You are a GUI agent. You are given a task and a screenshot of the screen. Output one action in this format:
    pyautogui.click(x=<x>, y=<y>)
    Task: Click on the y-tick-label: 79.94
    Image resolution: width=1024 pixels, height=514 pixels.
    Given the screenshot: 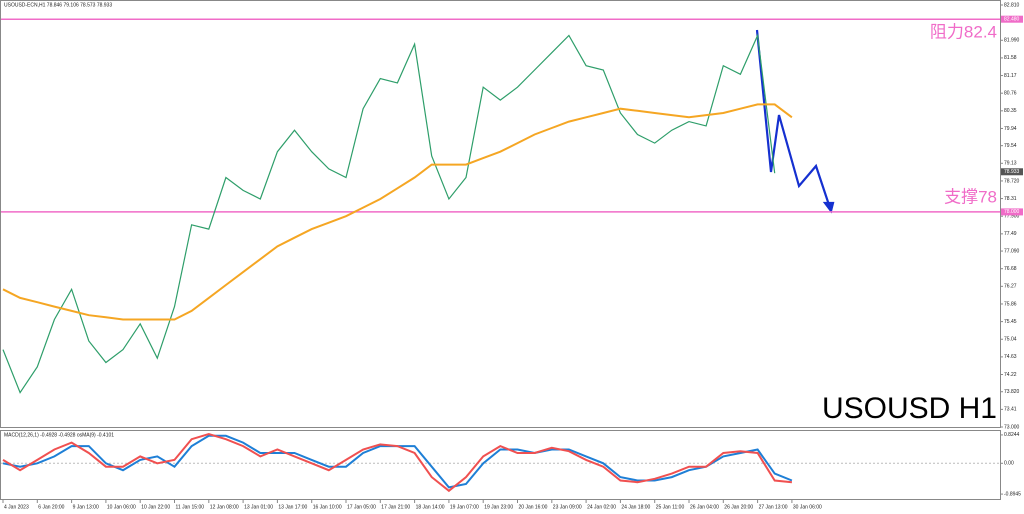 What is the action you would take?
    pyautogui.click(x=1010, y=129)
    